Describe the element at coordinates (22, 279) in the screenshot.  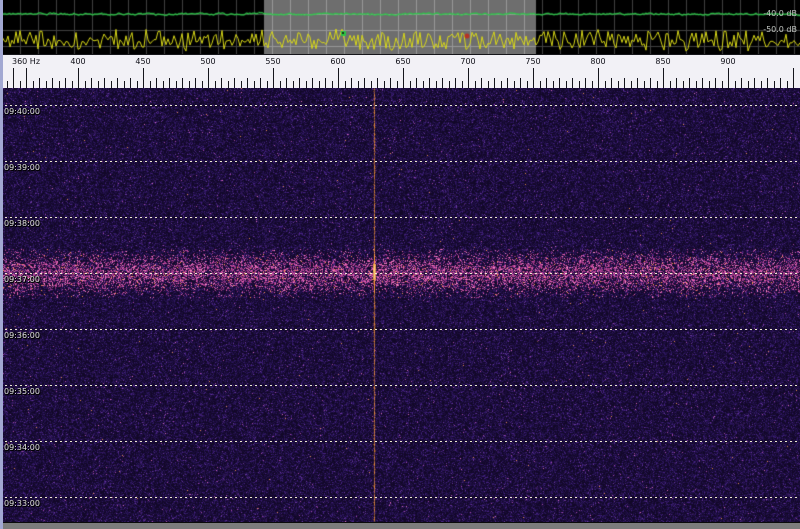
I see `time-label: 09:37:00` at that location.